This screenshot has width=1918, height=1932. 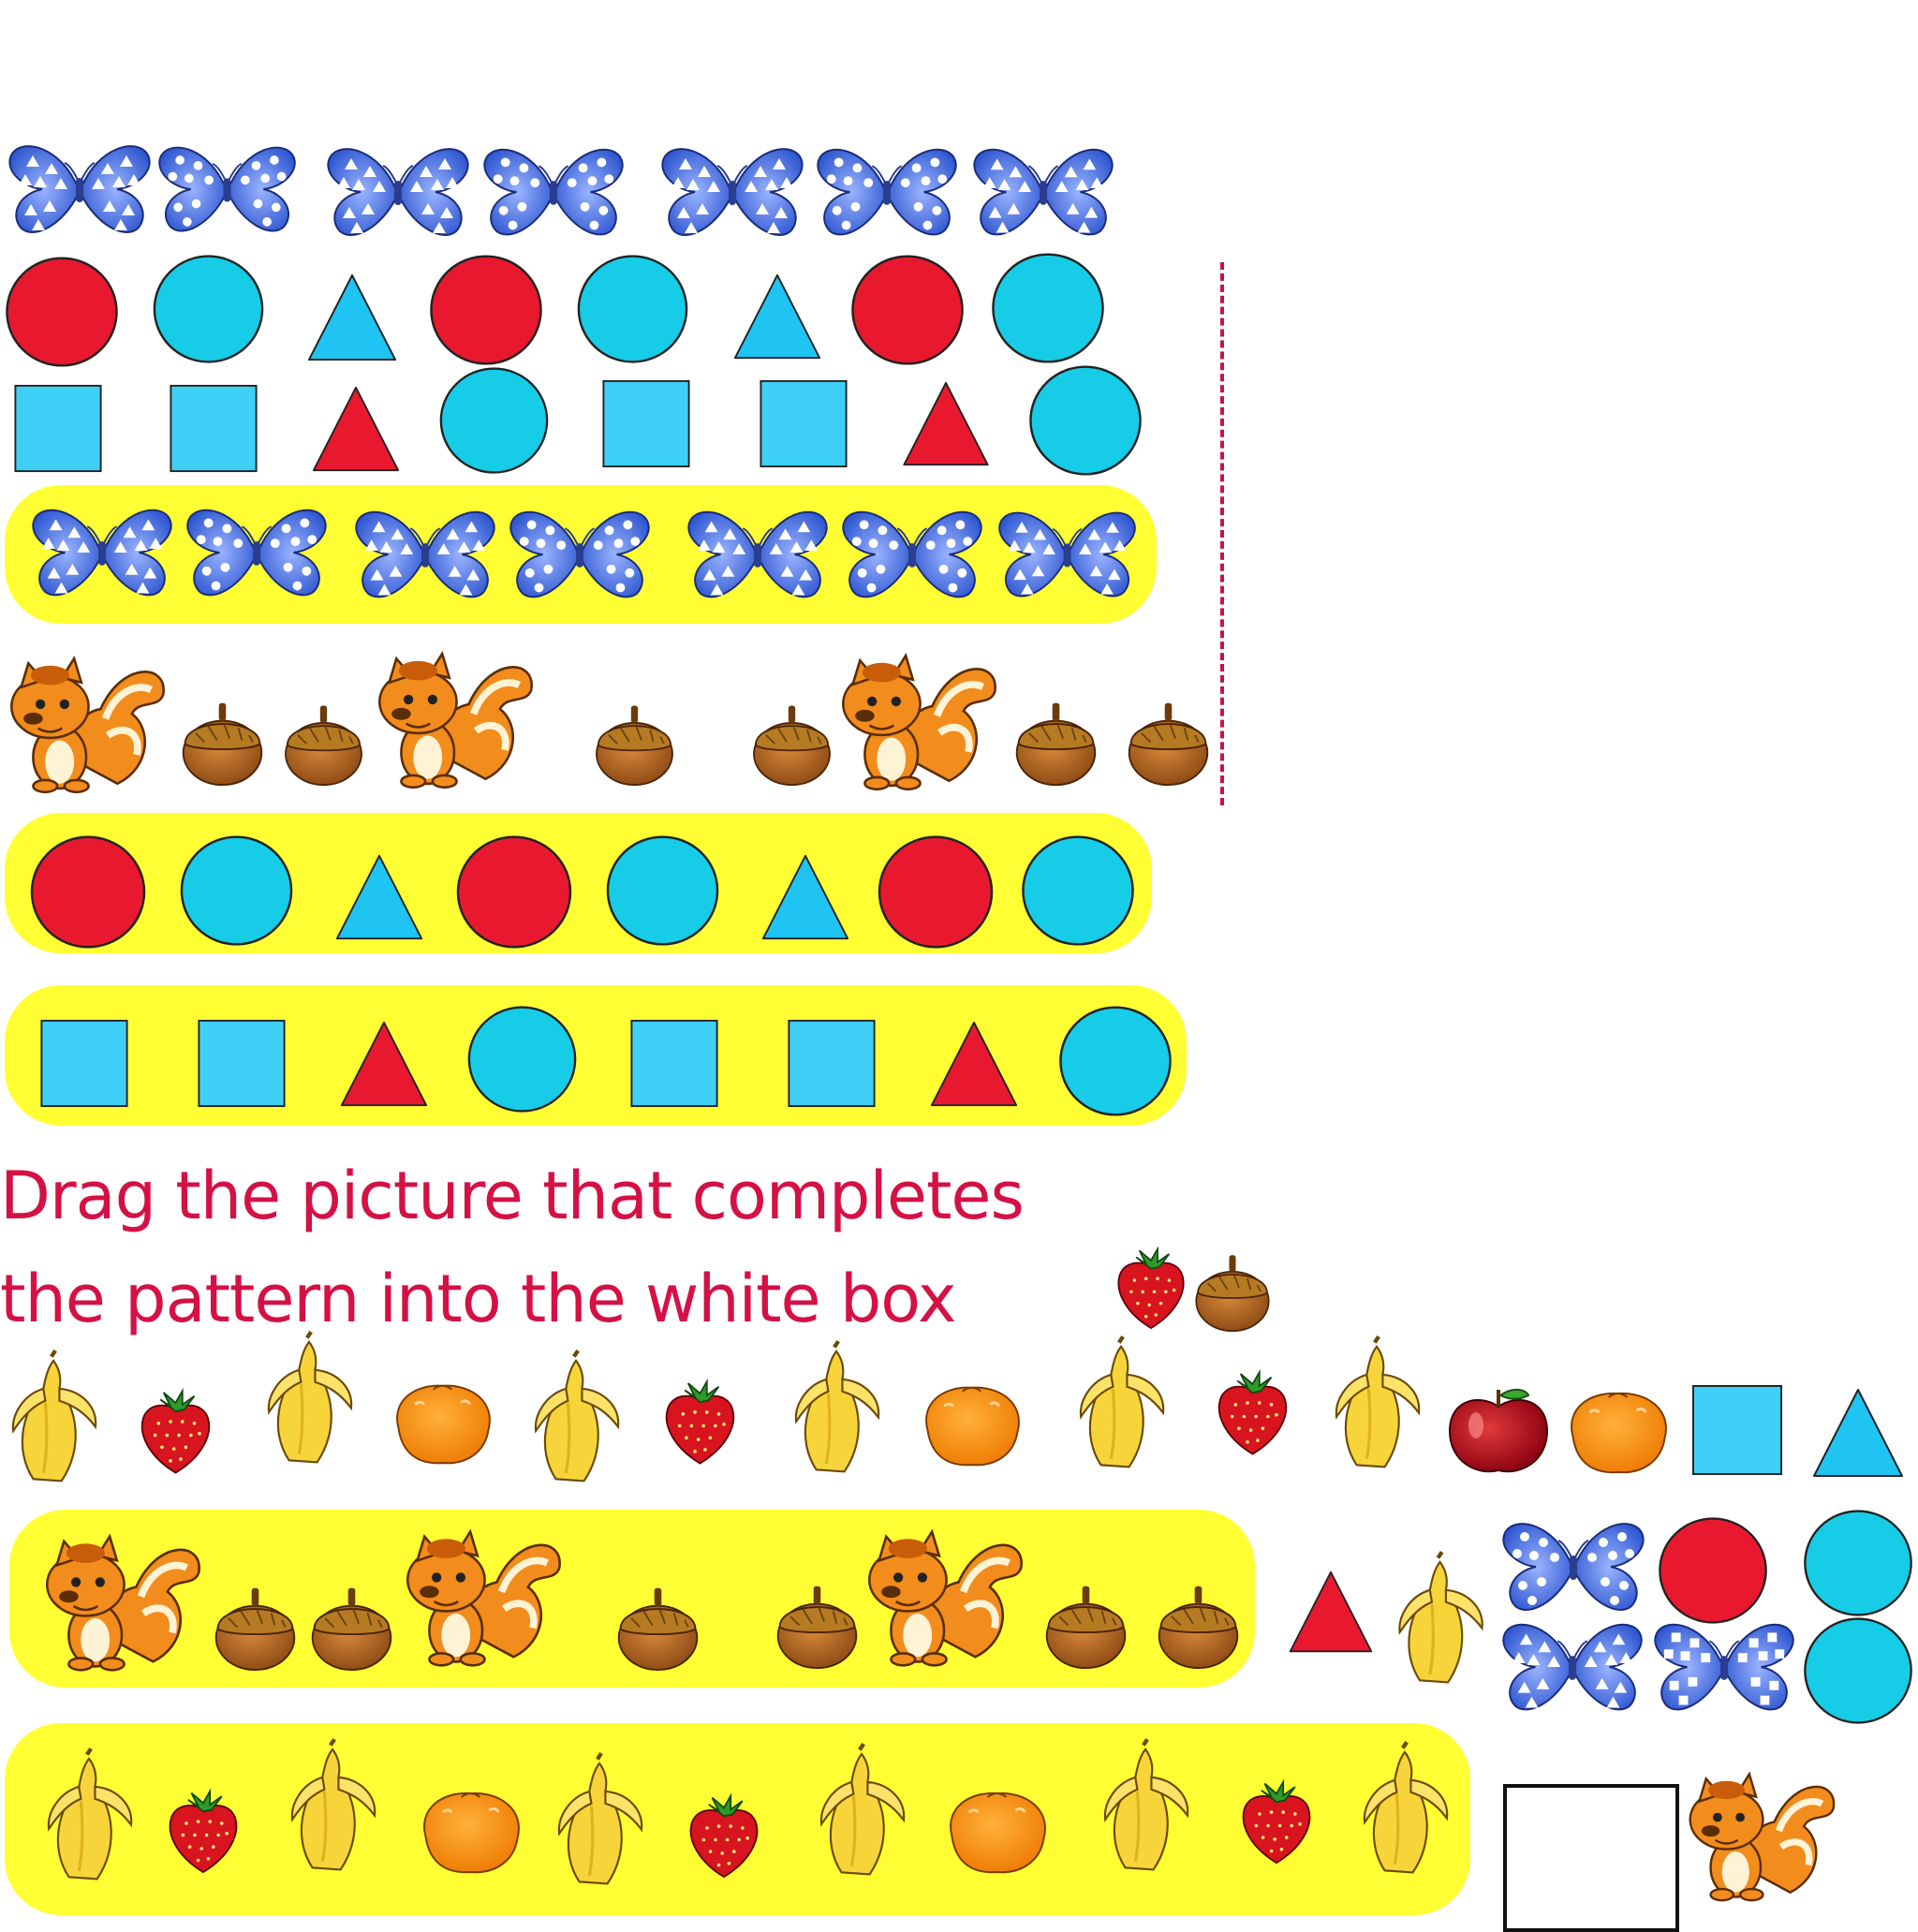 What do you see at coordinates (1713, 1570) in the screenshot?
I see `red-circle-choice-icon` at bounding box center [1713, 1570].